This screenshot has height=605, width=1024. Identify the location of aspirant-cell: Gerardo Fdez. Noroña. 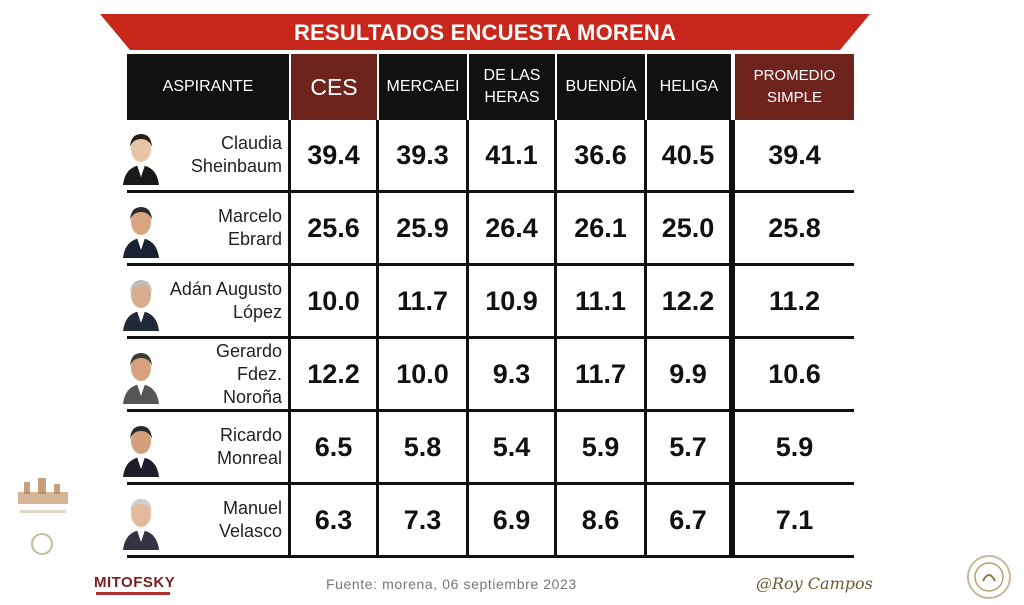
(205, 374).